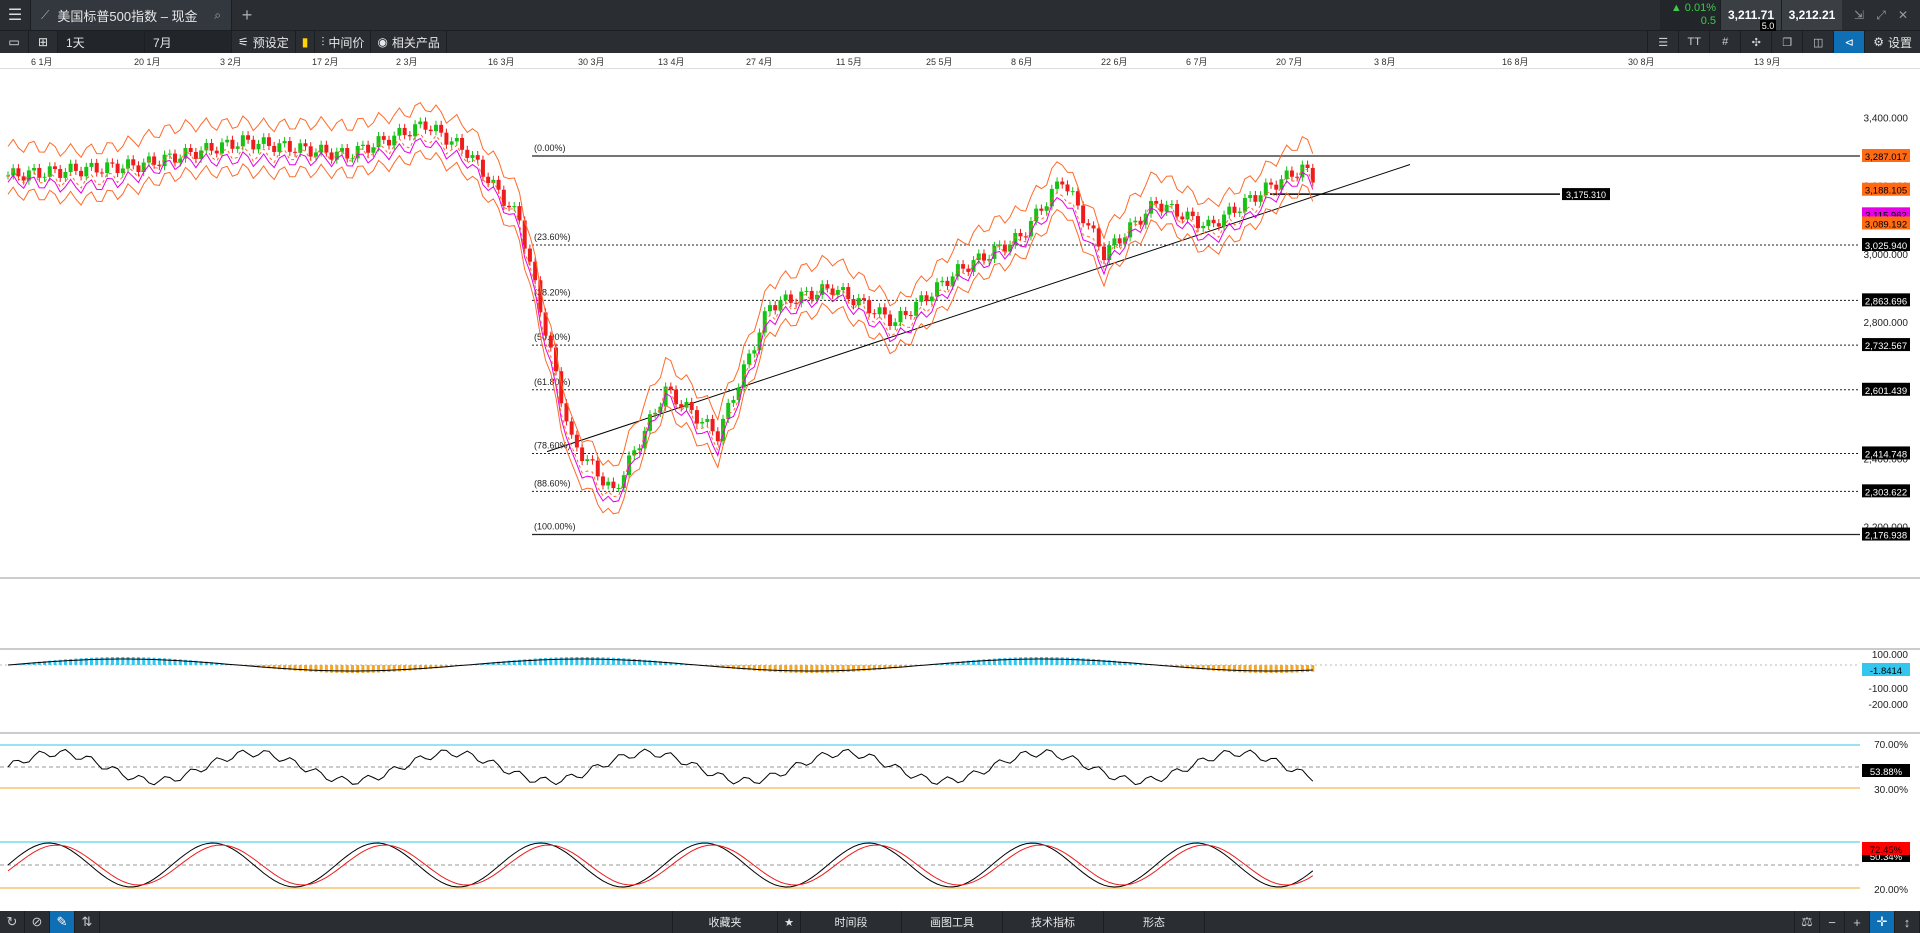 The width and height of the screenshot is (1920, 933). I want to click on chart-tab: ⟋ 美国标普500指数 – 现金 ⌕, so click(131, 15).